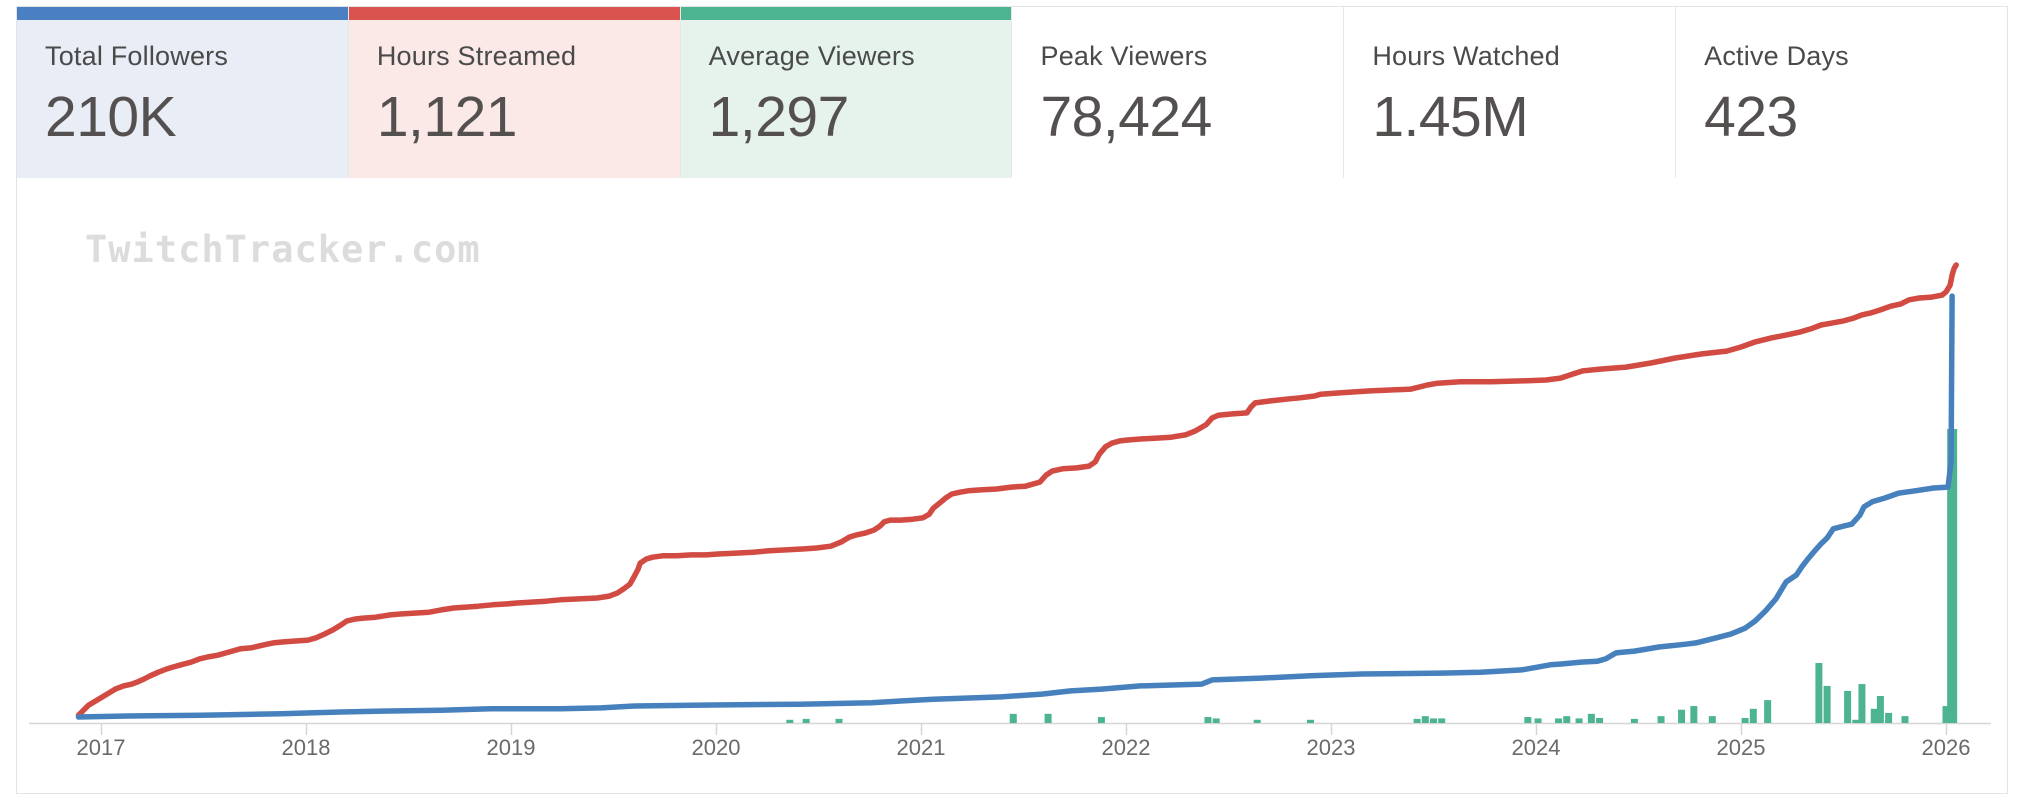 Image resolution: width=2024 pixels, height=800 pixels. What do you see at coordinates (921, 747) in the screenshot?
I see `x-axis-label-2021: 2021` at bounding box center [921, 747].